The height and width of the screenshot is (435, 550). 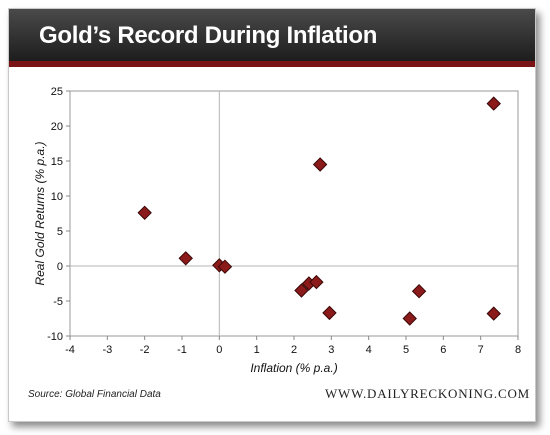 What do you see at coordinates (60, 267) in the screenshot?
I see `y-tick-label: 0` at bounding box center [60, 267].